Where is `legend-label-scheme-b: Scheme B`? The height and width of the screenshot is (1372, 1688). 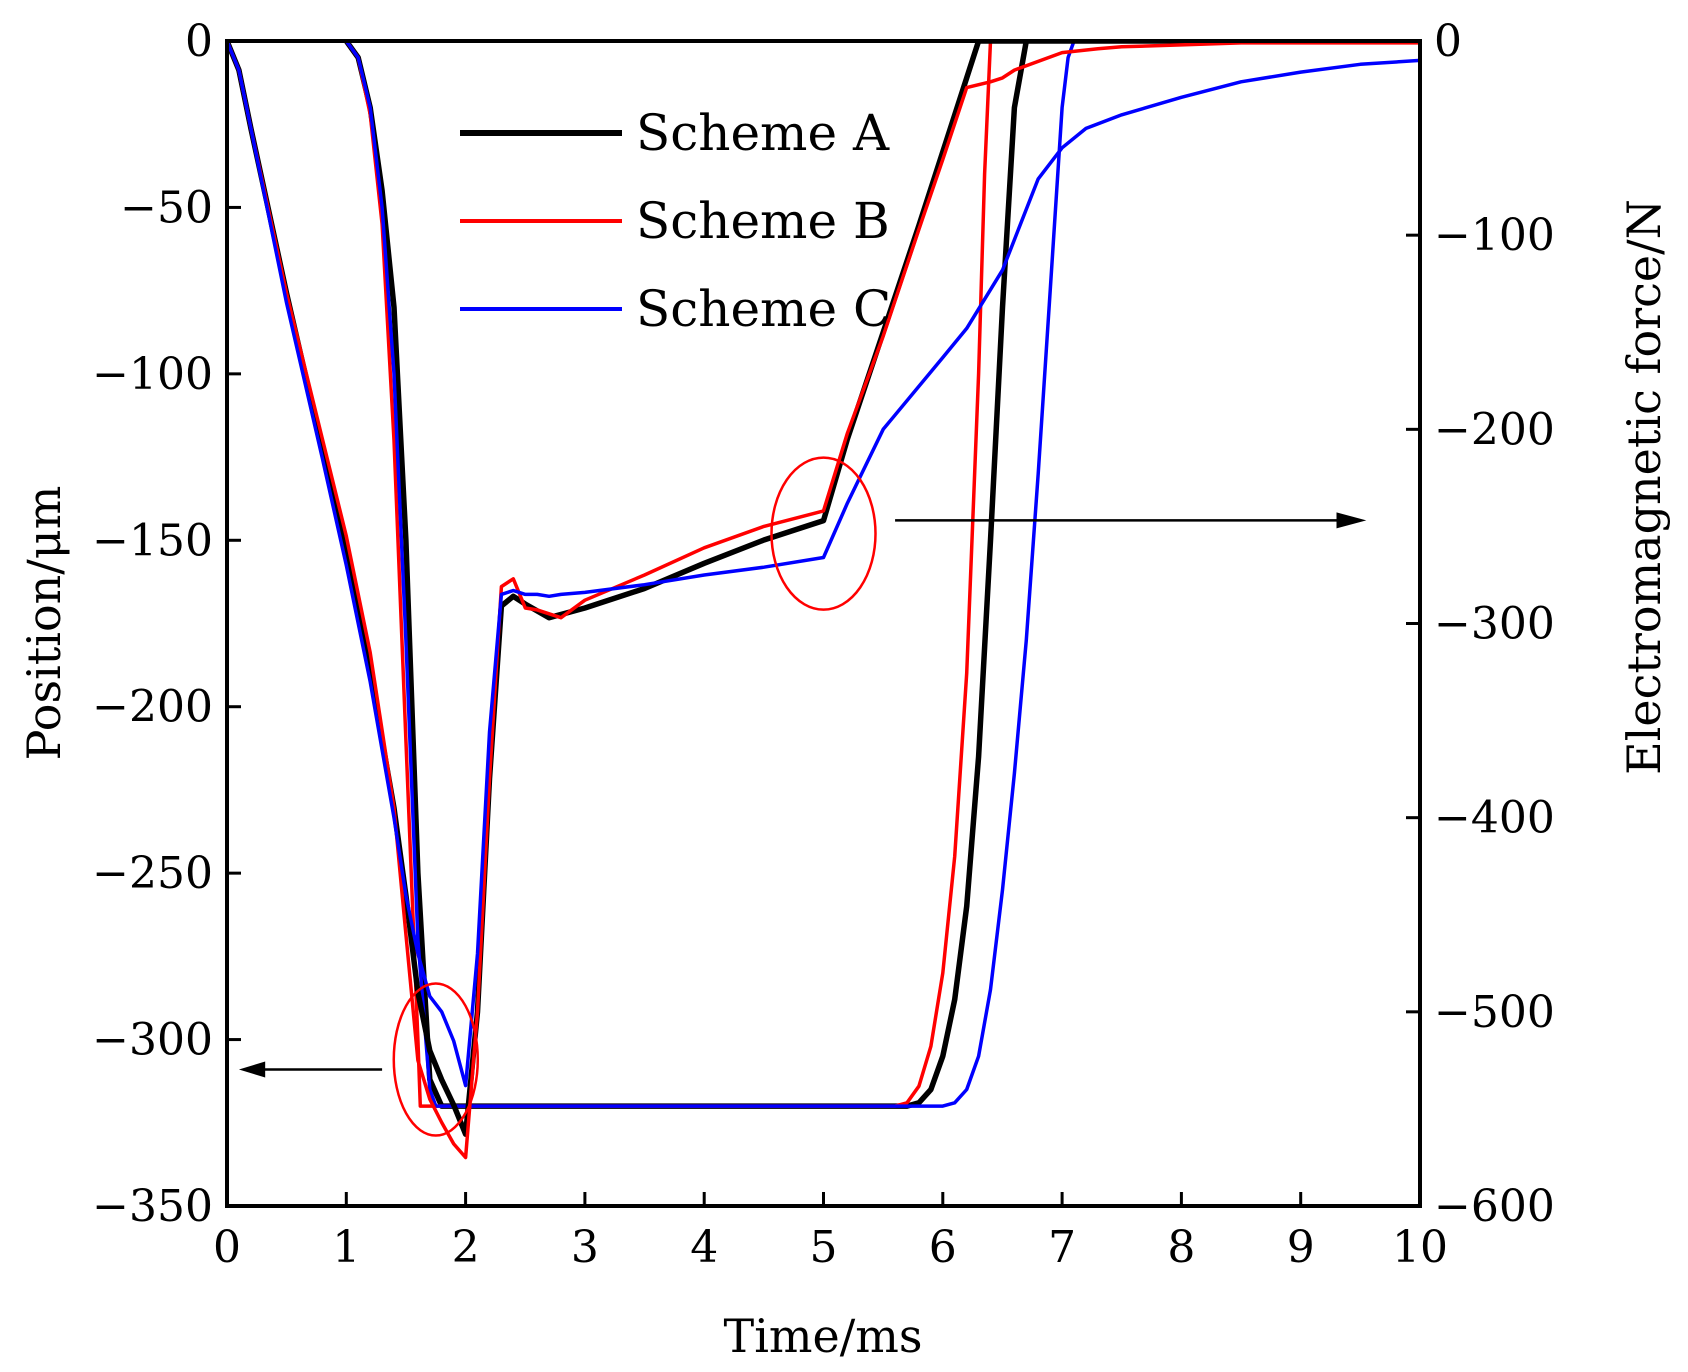
legend-label-scheme-b: Scheme B is located at coordinates (763, 221).